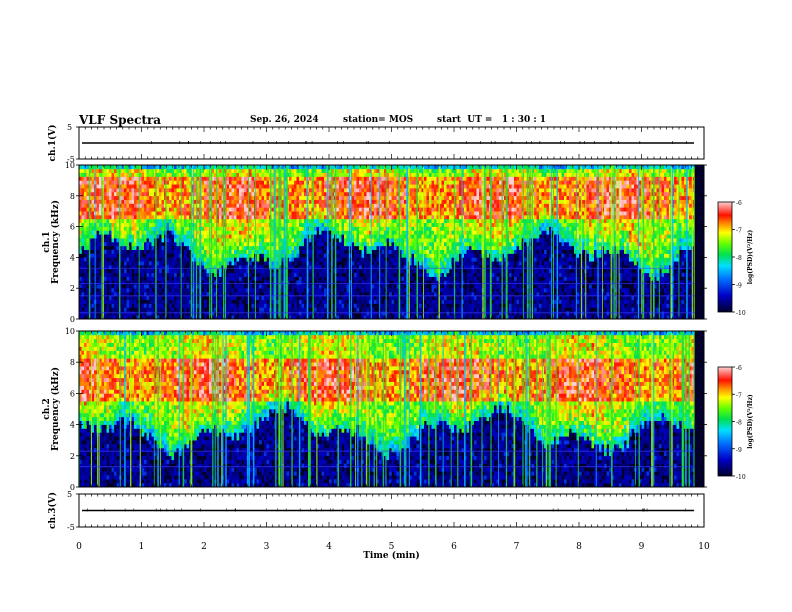 The height and width of the screenshot is (612, 792). I want to click on y-axis-label: ch.1(V), so click(52, 143).